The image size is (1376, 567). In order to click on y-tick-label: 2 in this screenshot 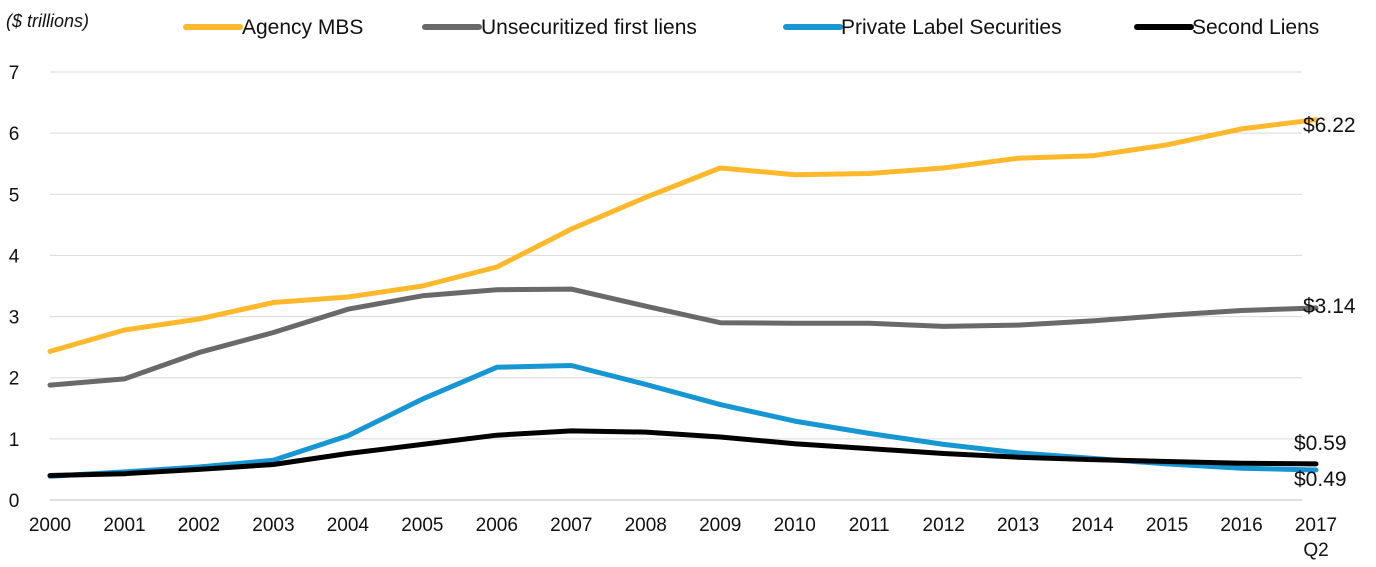, I will do `click(14, 379)`.